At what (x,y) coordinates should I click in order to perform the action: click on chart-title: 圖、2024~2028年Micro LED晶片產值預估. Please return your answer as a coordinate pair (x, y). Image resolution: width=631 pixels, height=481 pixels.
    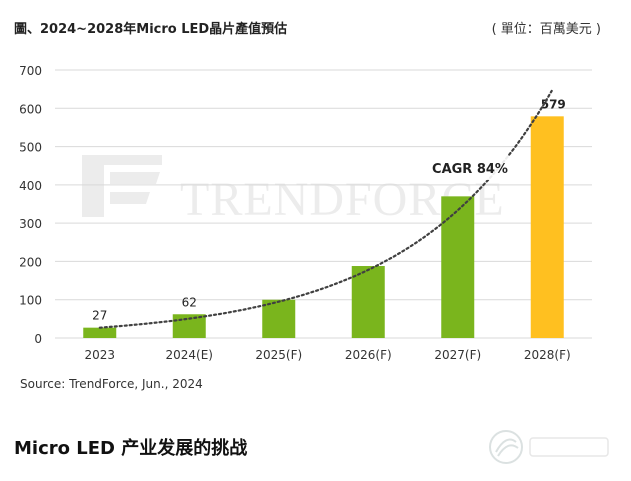
    Looking at the image, I should click on (151, 29).